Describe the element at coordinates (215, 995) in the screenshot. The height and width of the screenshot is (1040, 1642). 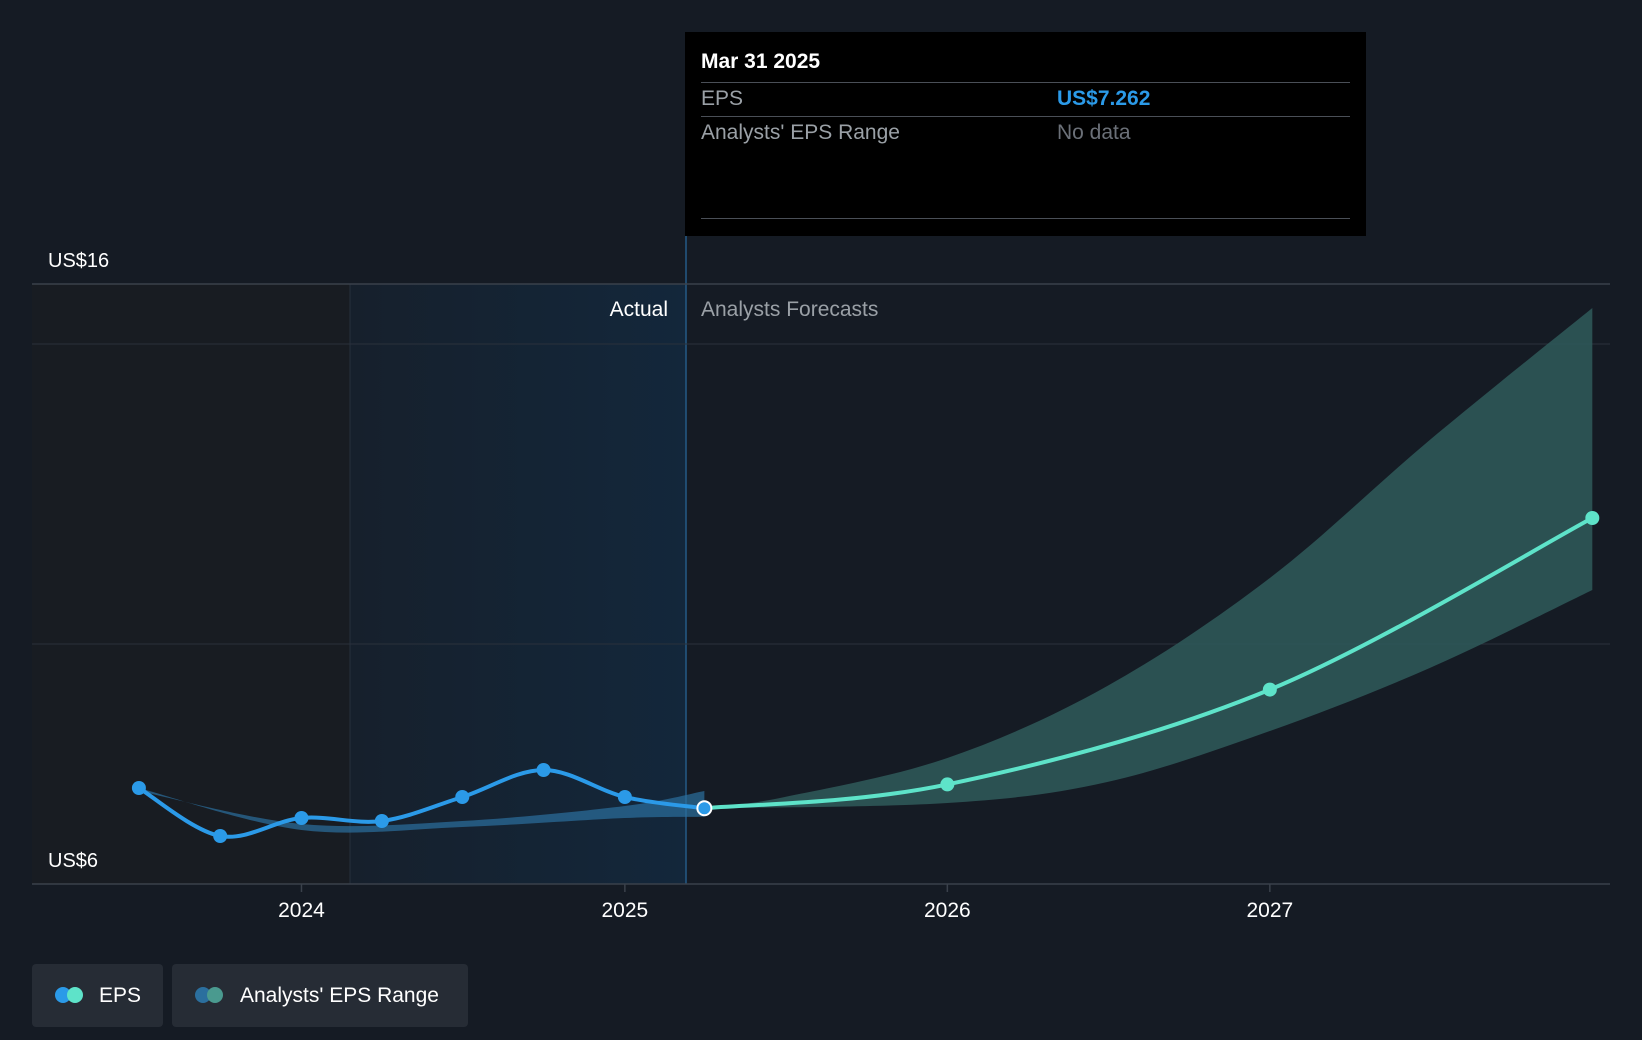
I see `legend-range-swatch-forecast` at that location.